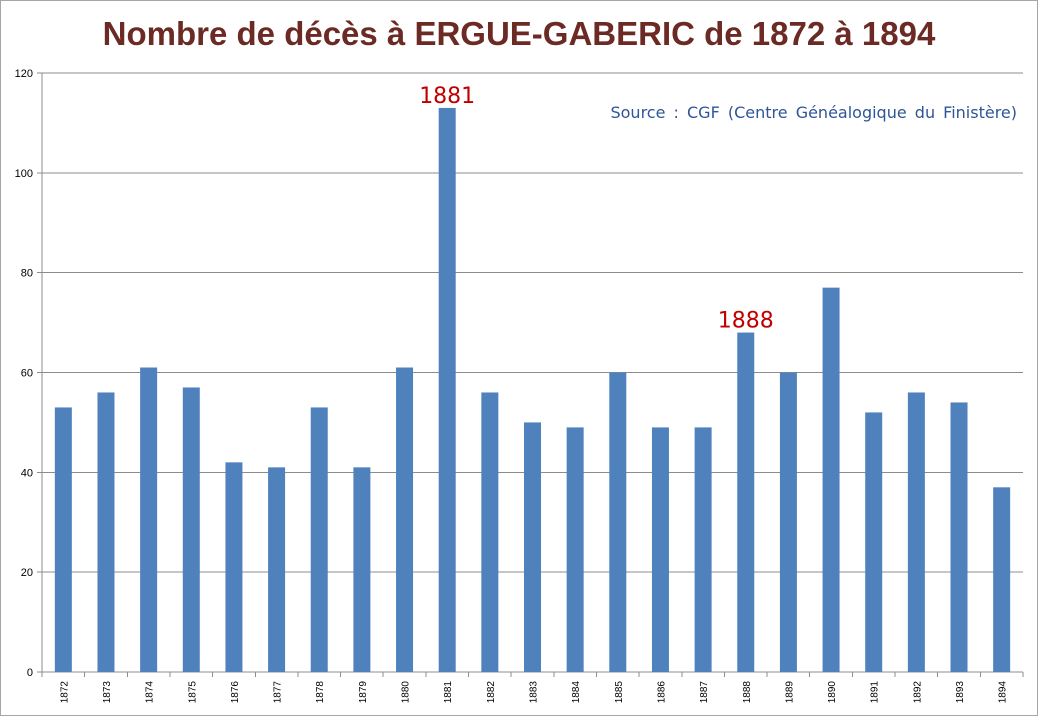 Image resolution: width=1038 pixels, height=716 pixels. I want to click on x-tick-label: 1875, so click(192, 692).